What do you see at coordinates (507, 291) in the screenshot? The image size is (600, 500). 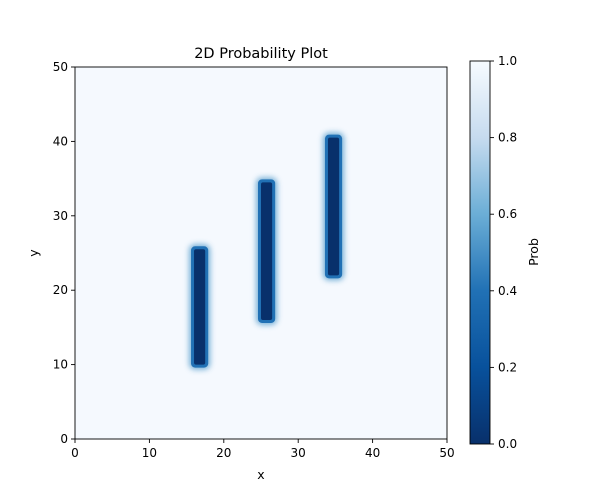 I see `colorbar-tick-label: 0.4` at bounding box center [507, 291].